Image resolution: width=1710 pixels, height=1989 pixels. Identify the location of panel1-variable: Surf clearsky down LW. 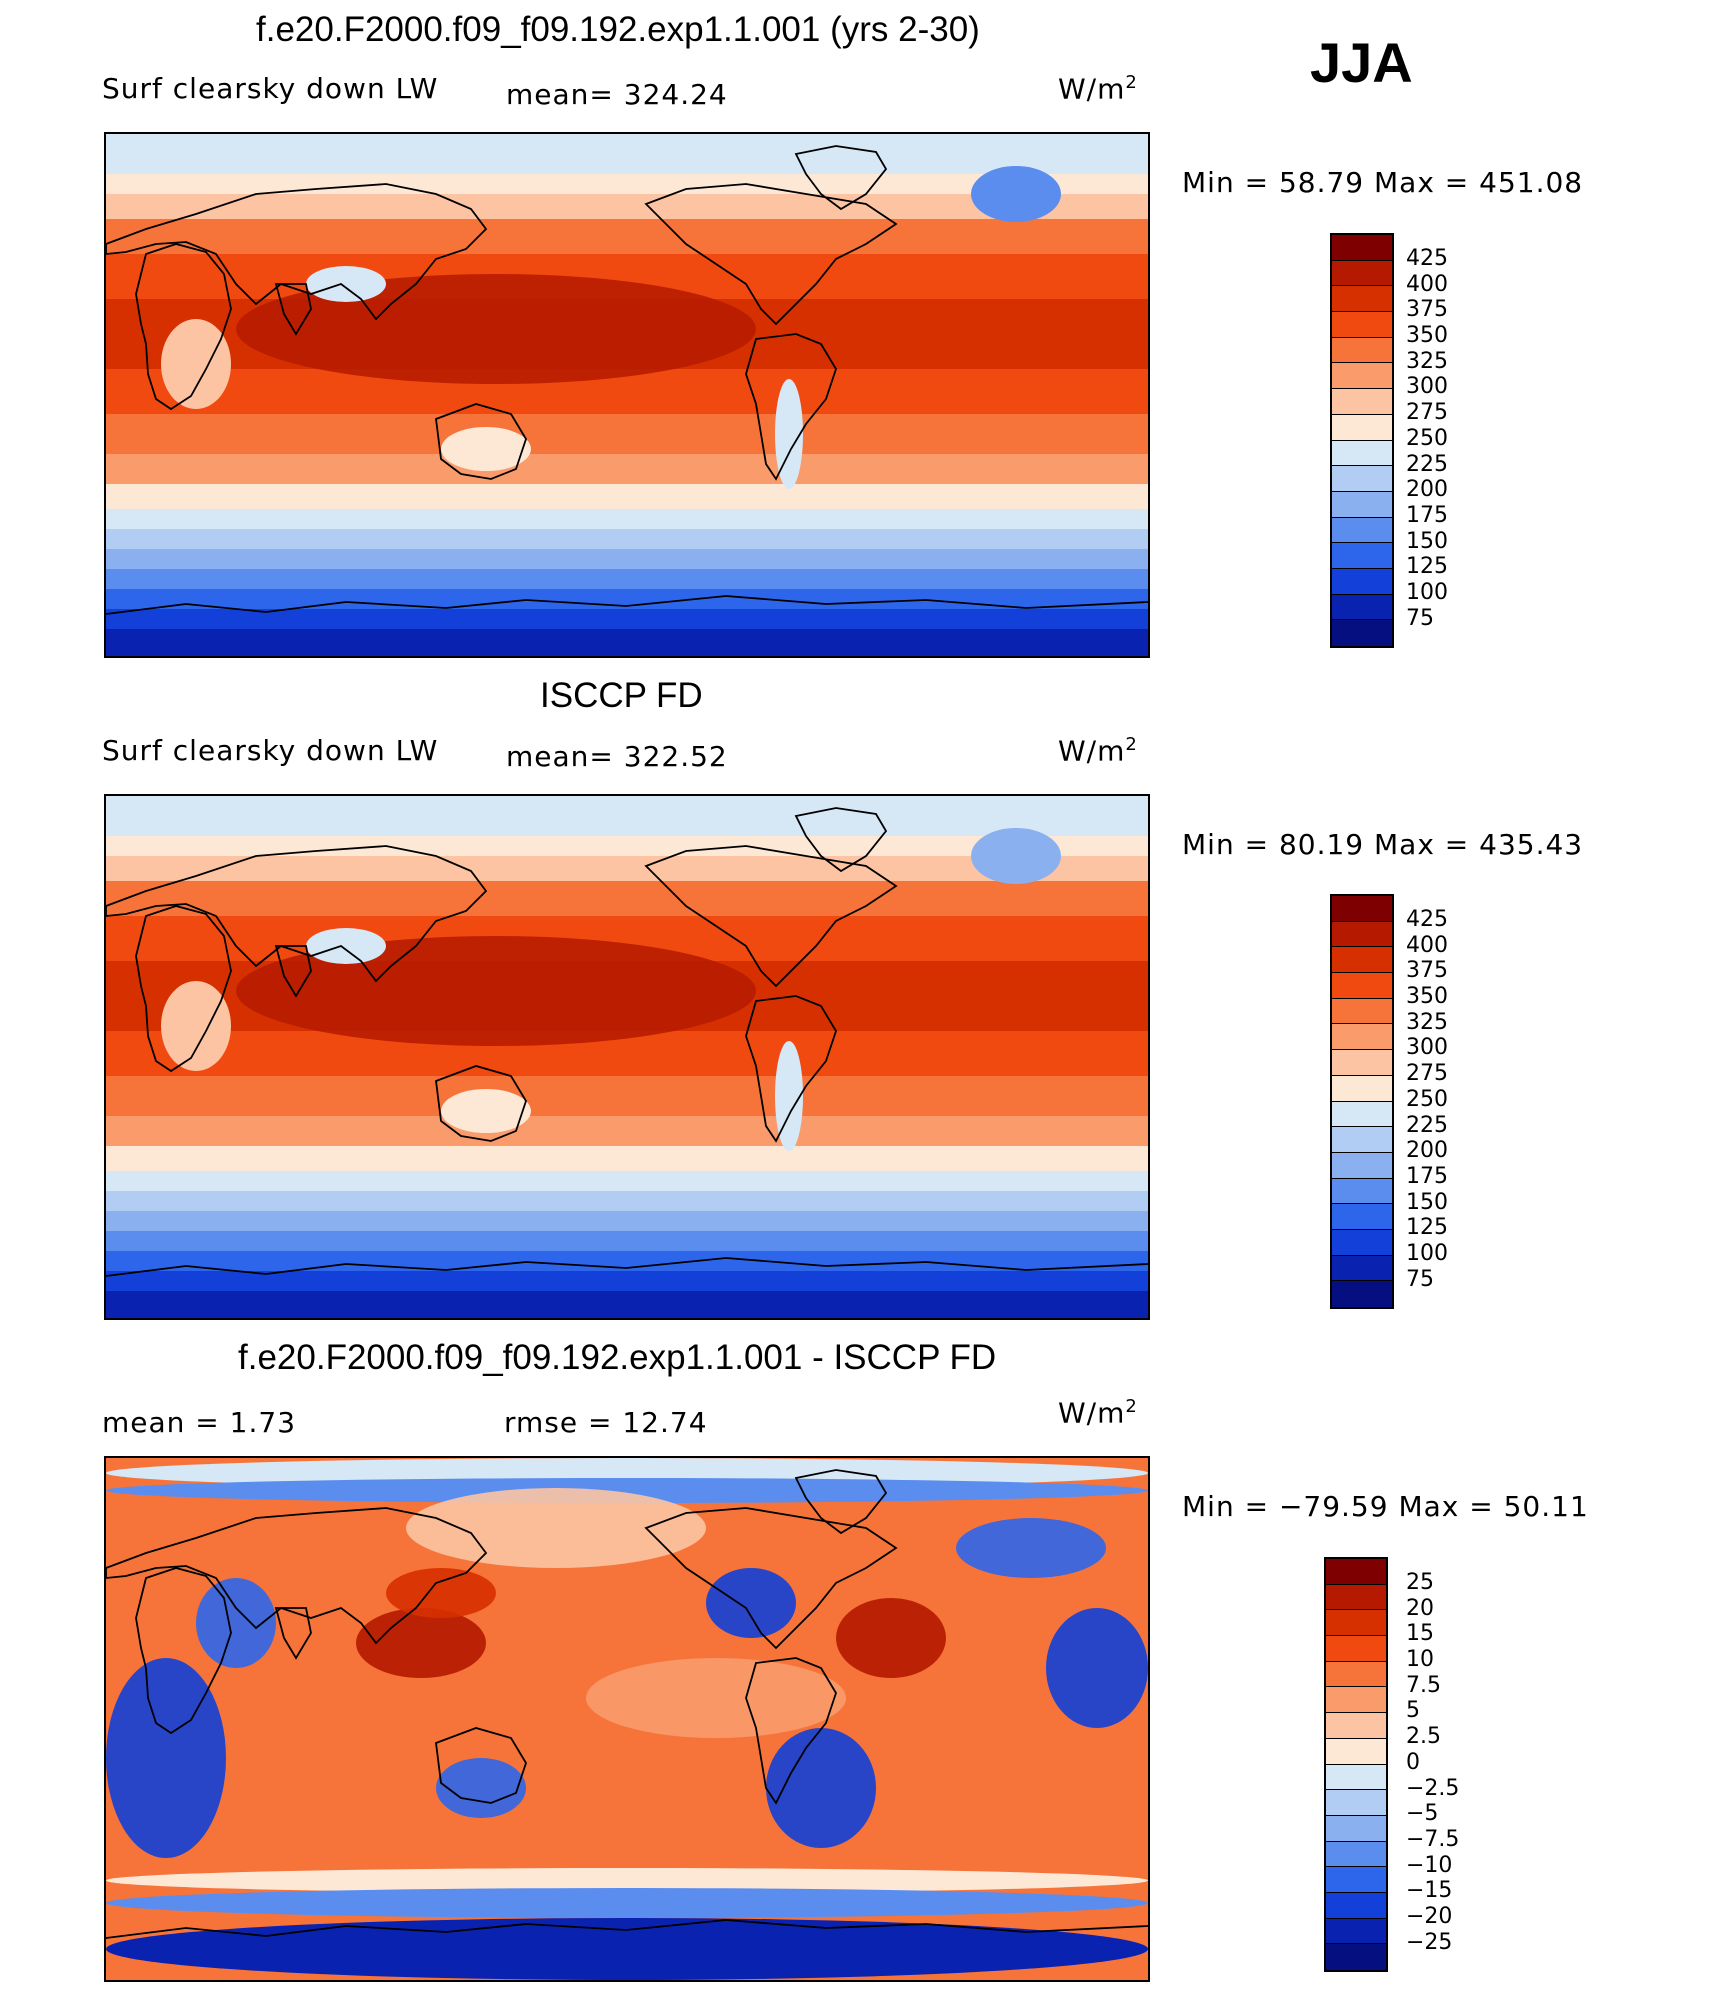
(270, 88).